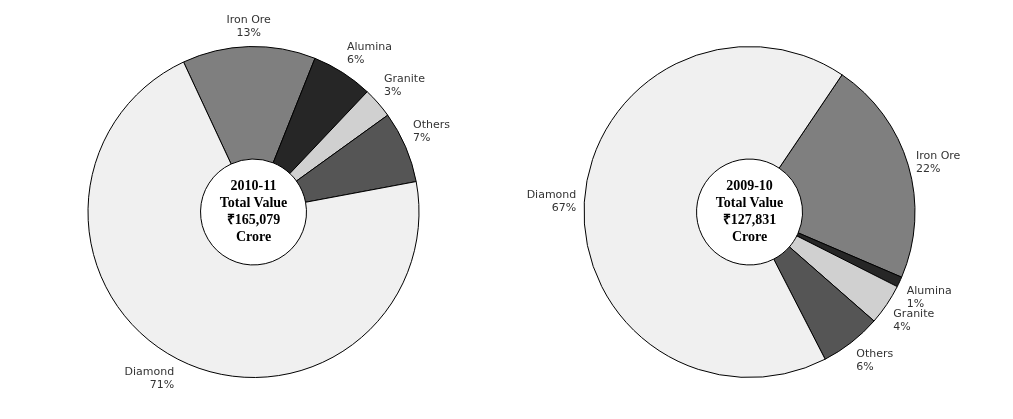  Describe the element at coordinates (162, 384) in the screenshot. I see `data-label: 71%` at that location.